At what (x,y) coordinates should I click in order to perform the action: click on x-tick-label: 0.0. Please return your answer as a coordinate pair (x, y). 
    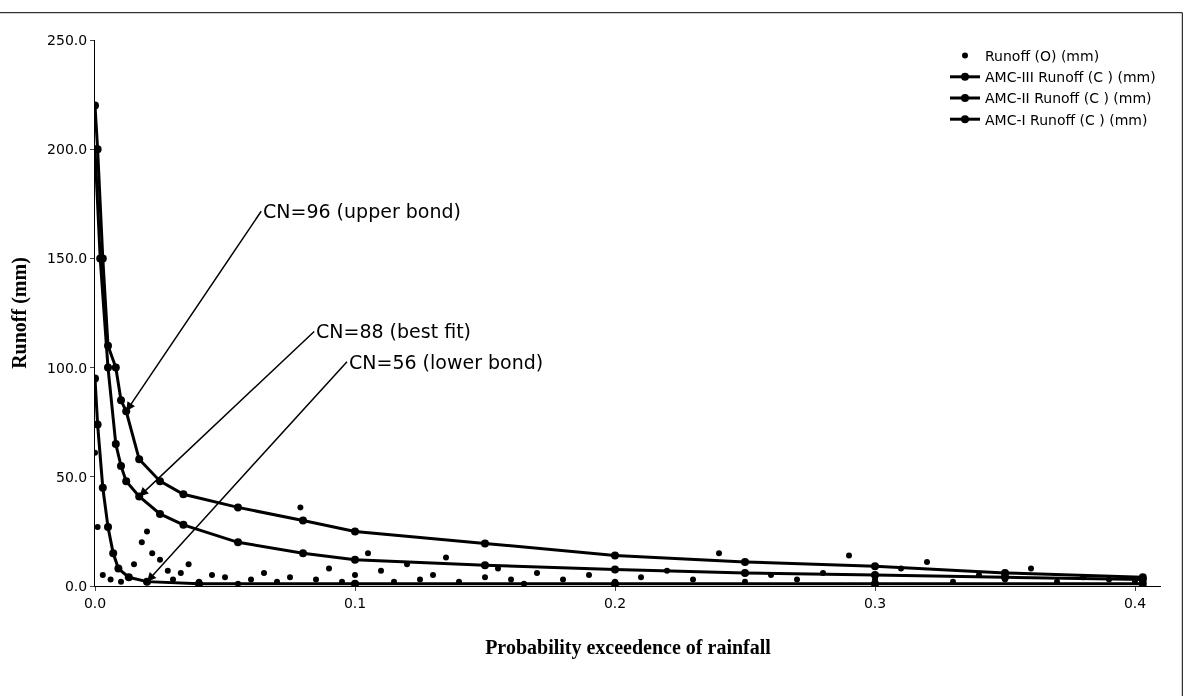
    Looking at the image, I should click on (95, 602).